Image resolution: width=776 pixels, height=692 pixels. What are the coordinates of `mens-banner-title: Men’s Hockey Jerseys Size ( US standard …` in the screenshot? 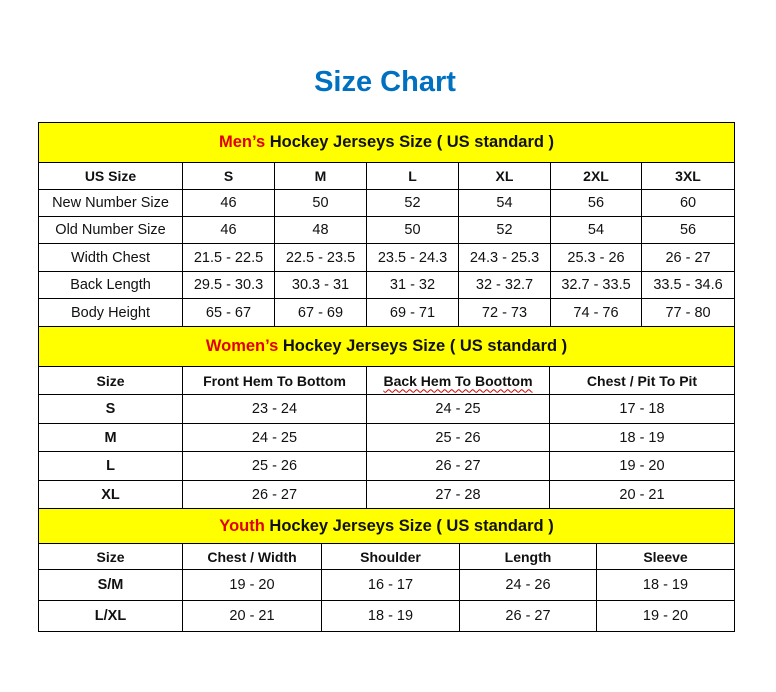 It's located at (386, 142).